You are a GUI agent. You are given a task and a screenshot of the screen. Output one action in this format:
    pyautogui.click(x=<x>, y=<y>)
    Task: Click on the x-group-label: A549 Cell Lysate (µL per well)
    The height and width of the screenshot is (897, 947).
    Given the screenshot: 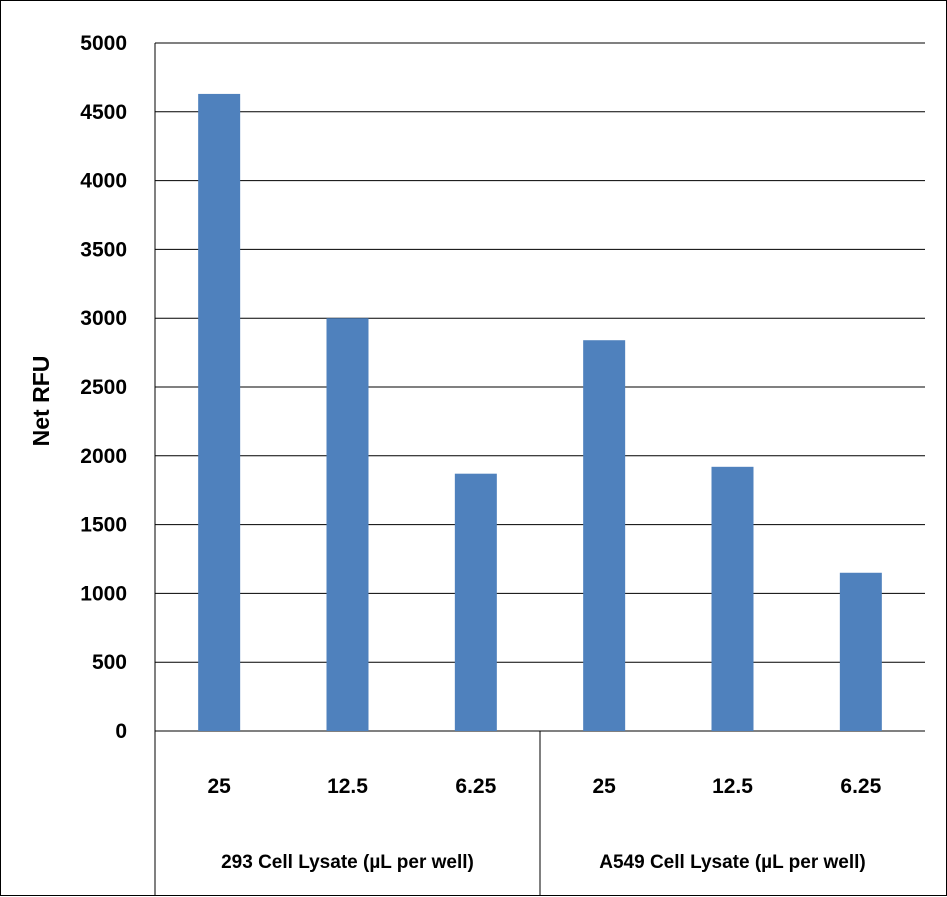 What is the action you would take?
    pyautogui.click(x=732, y=862)
    